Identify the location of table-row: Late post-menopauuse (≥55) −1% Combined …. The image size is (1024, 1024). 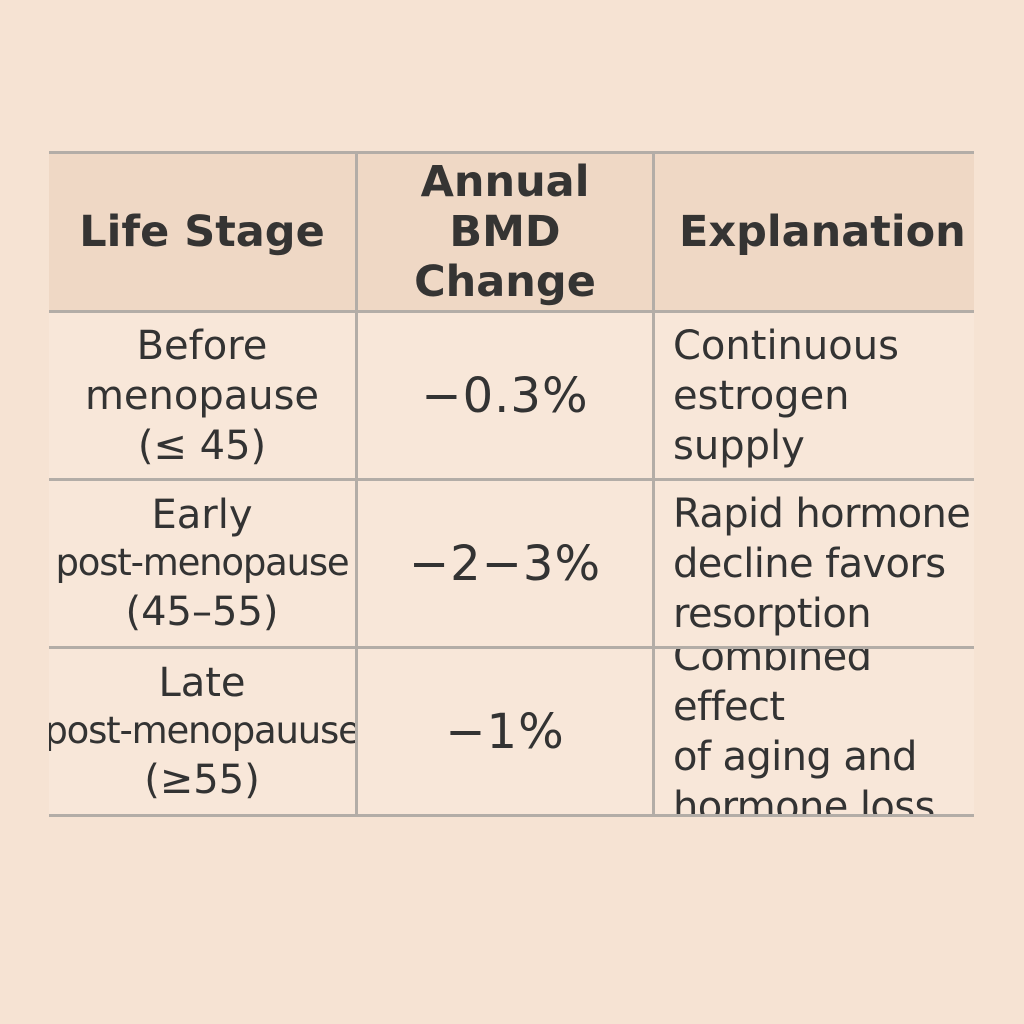
(511, 733).